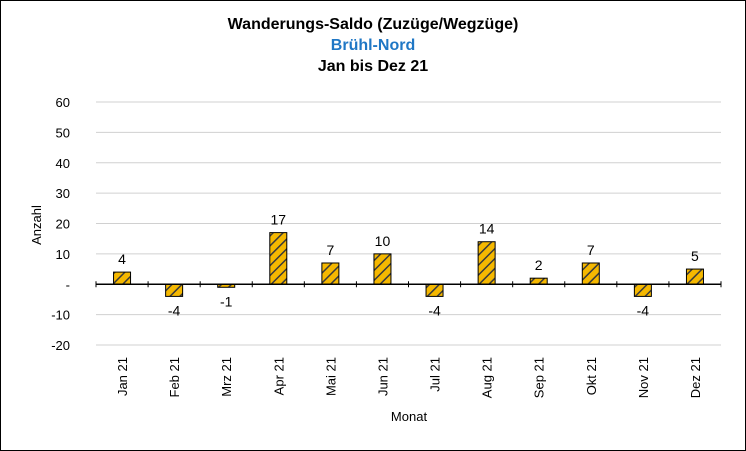 The height and width of the screenshot is (451, 746). I want to click on x-tick-label: Okt 21, so click(591, 376).